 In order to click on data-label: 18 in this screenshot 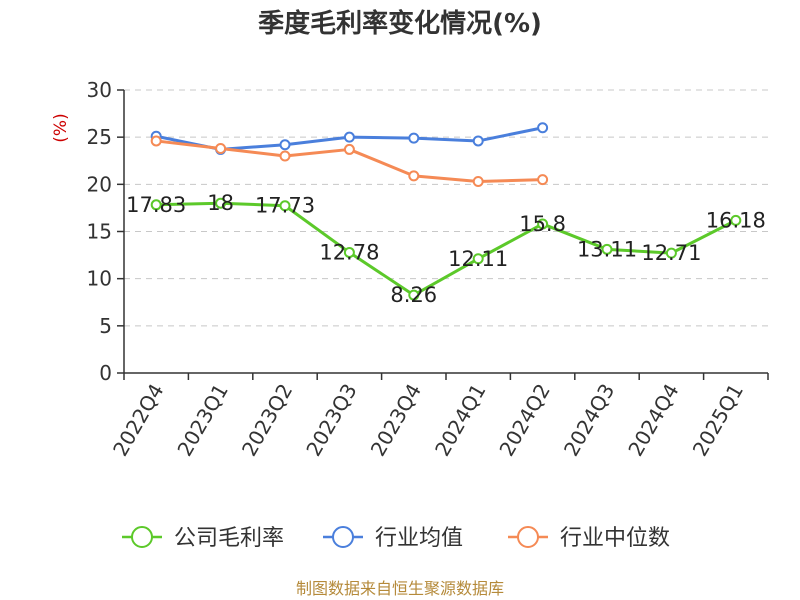, I will do `click(220, 203)`.